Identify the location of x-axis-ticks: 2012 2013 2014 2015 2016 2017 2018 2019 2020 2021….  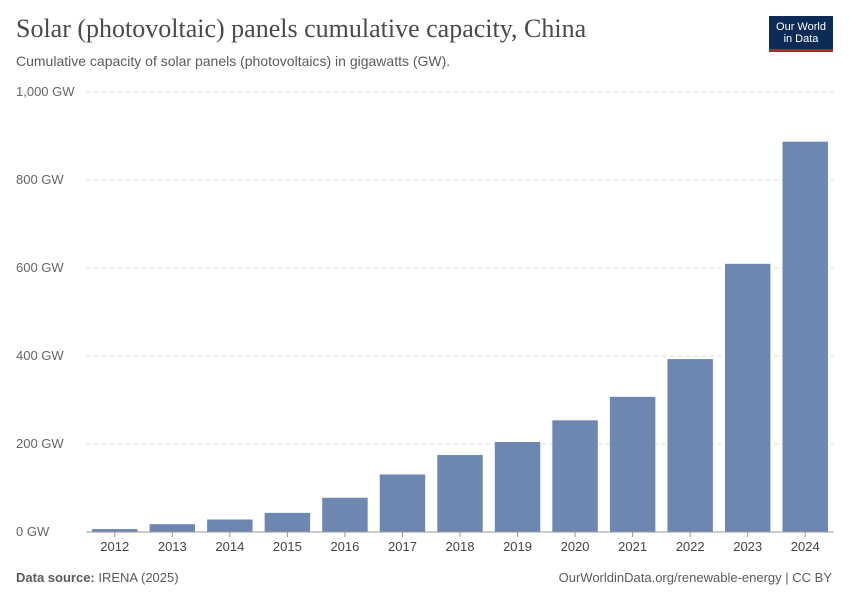
(460, 543).